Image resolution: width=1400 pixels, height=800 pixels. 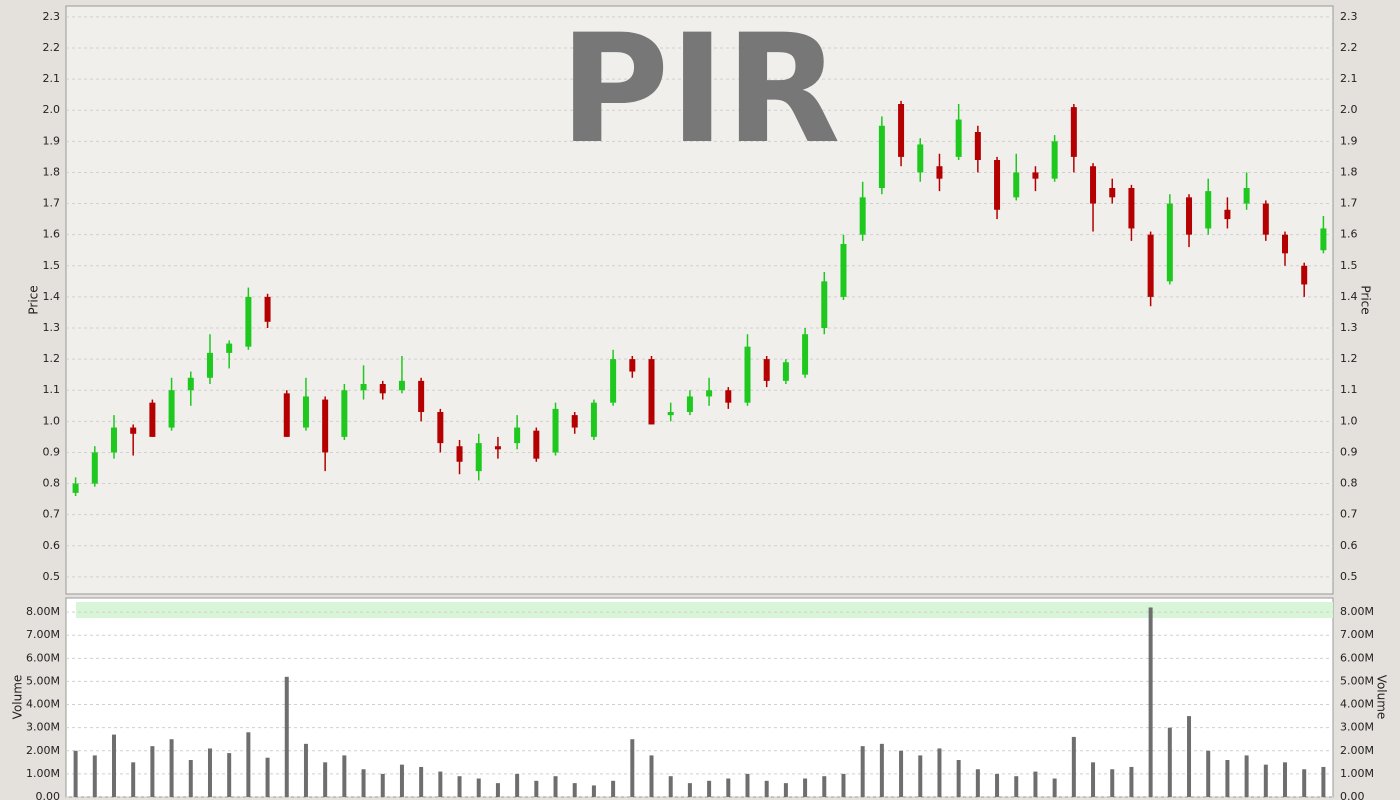 I want to click on y-tick-label: 2.3, so click(x=52, y=16).